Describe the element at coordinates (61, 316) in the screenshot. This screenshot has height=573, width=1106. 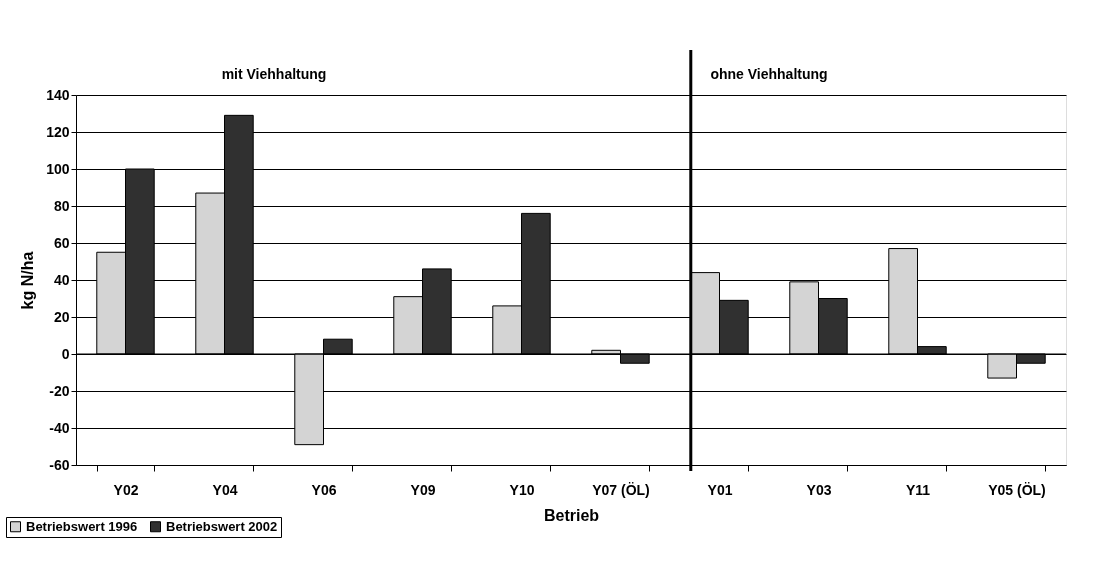
I see `y-tick-label: 20` at that location.